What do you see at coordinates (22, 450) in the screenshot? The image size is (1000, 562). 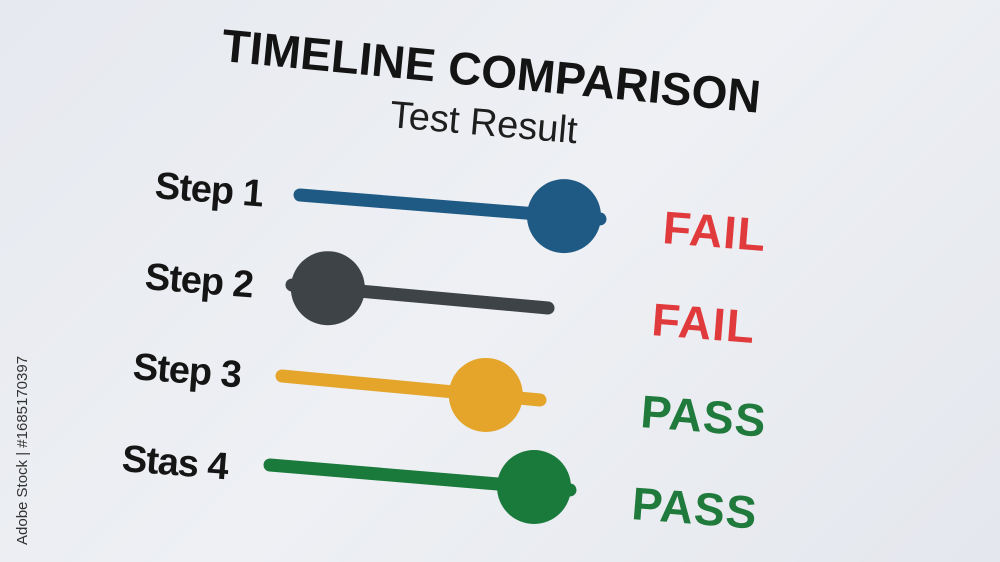 I see `watermark: Adobe Stock | #1685170397` at bounding box center [22, 450].